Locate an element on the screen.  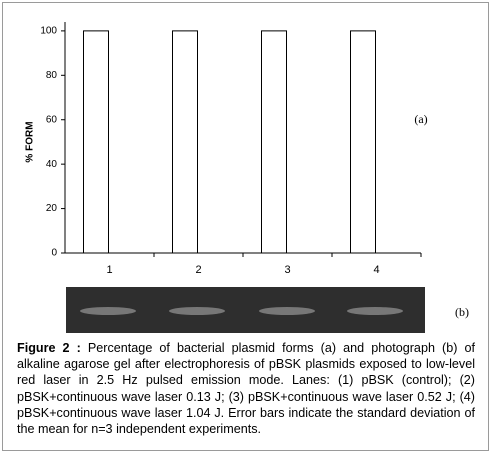
y-tick-label: 0 is located at coordinates (54, 253).